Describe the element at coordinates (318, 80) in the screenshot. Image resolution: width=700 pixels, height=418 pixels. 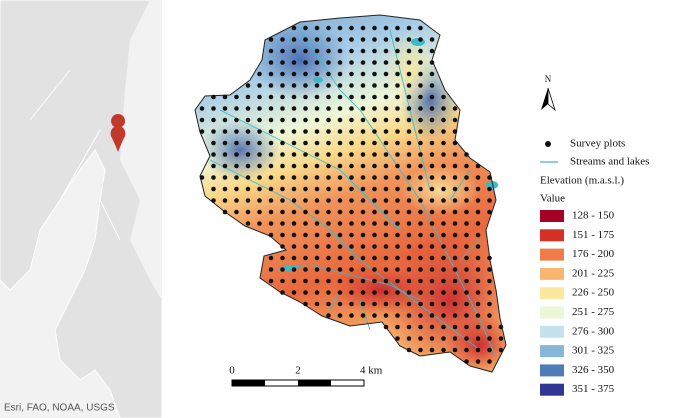
I see `lake` at that location.